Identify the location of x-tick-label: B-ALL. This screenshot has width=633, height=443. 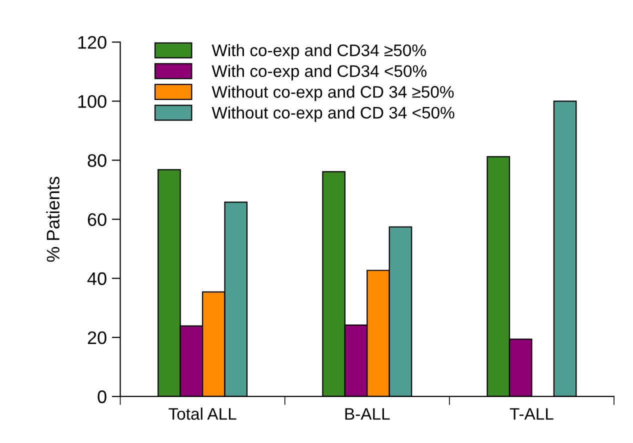
(367, 414).